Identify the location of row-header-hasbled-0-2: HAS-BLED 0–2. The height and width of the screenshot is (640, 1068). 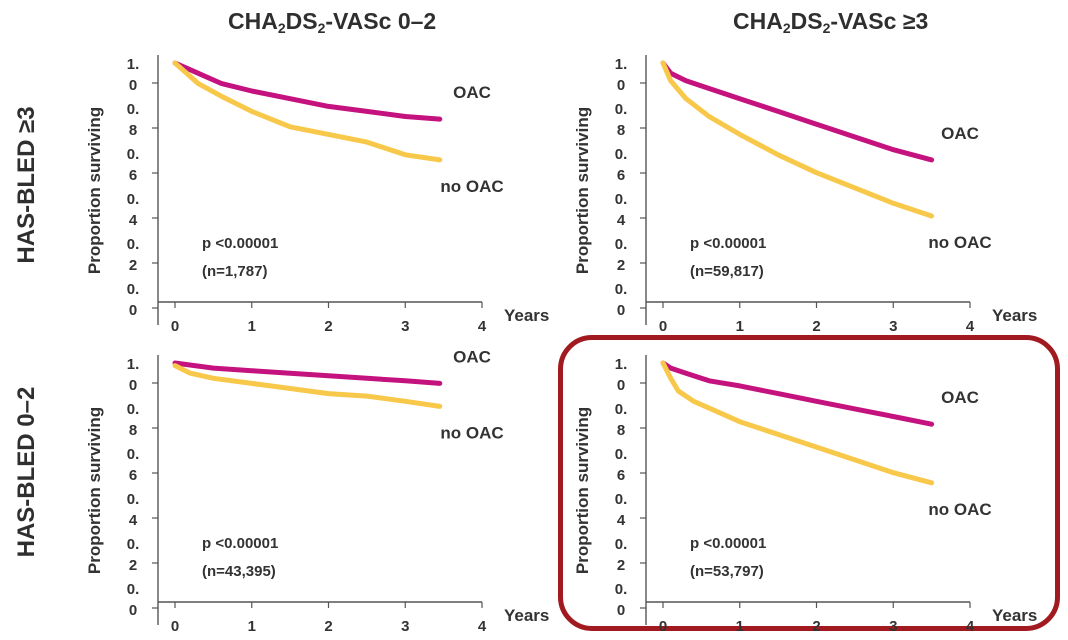
(26, 472).